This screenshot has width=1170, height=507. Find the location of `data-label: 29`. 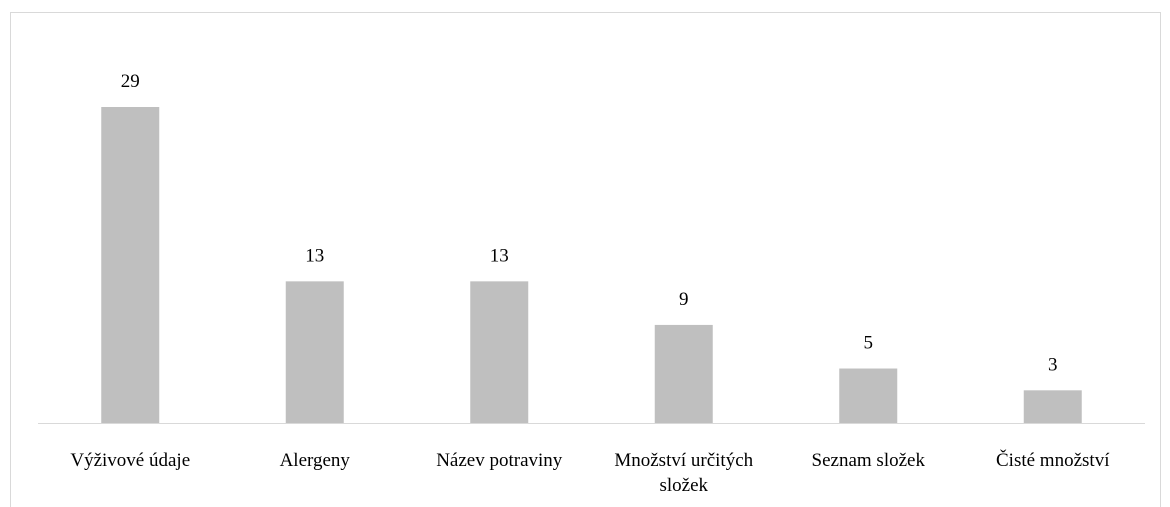

data-label: 29 is located at coordinates (130, 81).